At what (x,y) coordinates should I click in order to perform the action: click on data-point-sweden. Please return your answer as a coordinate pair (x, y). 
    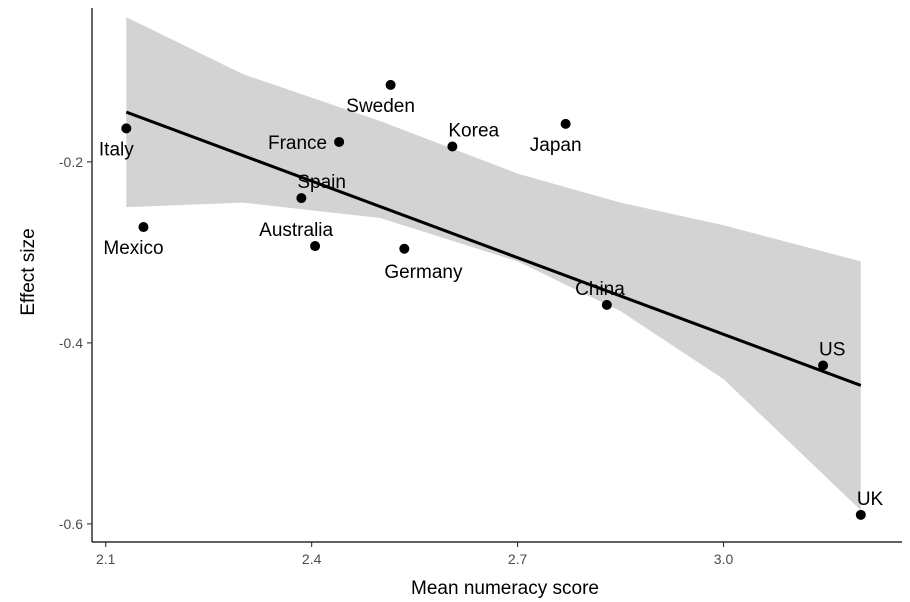
    Looking at the image, I should click on (390, 84).